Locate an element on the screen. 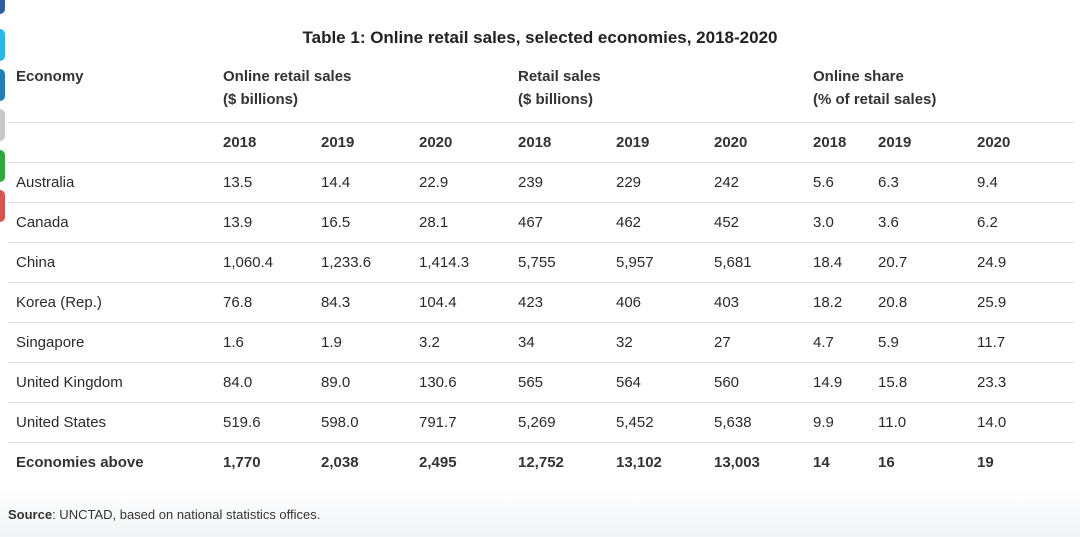 Image resolution: width=1080 pixels, height=537 pixels. total-cell: 2,038 is located at coordinates (362, 462).